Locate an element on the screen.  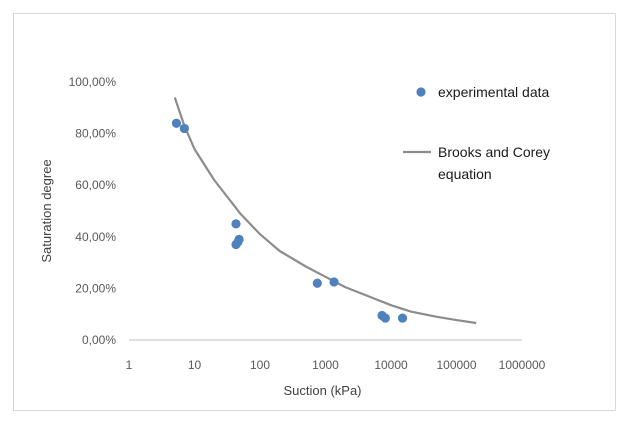
y-tick-labels: 0,00% 20,00% 40,00% 60,00% 80,00% 100,00% is located at coordinates (93, 211).